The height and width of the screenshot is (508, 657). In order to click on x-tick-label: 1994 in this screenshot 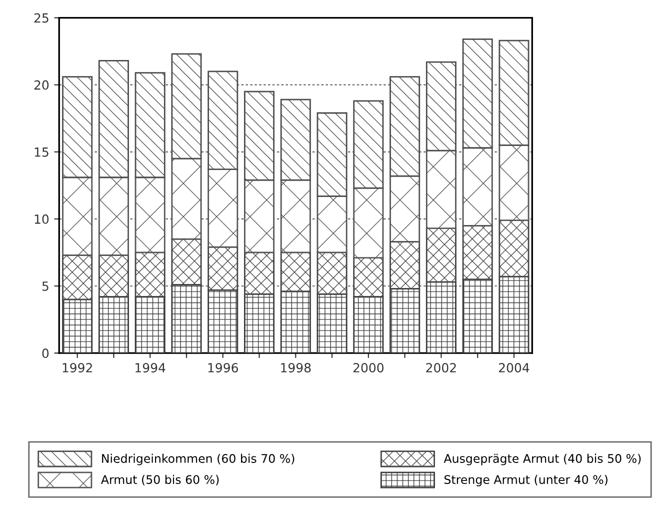, I will do `click(151, 367)`.